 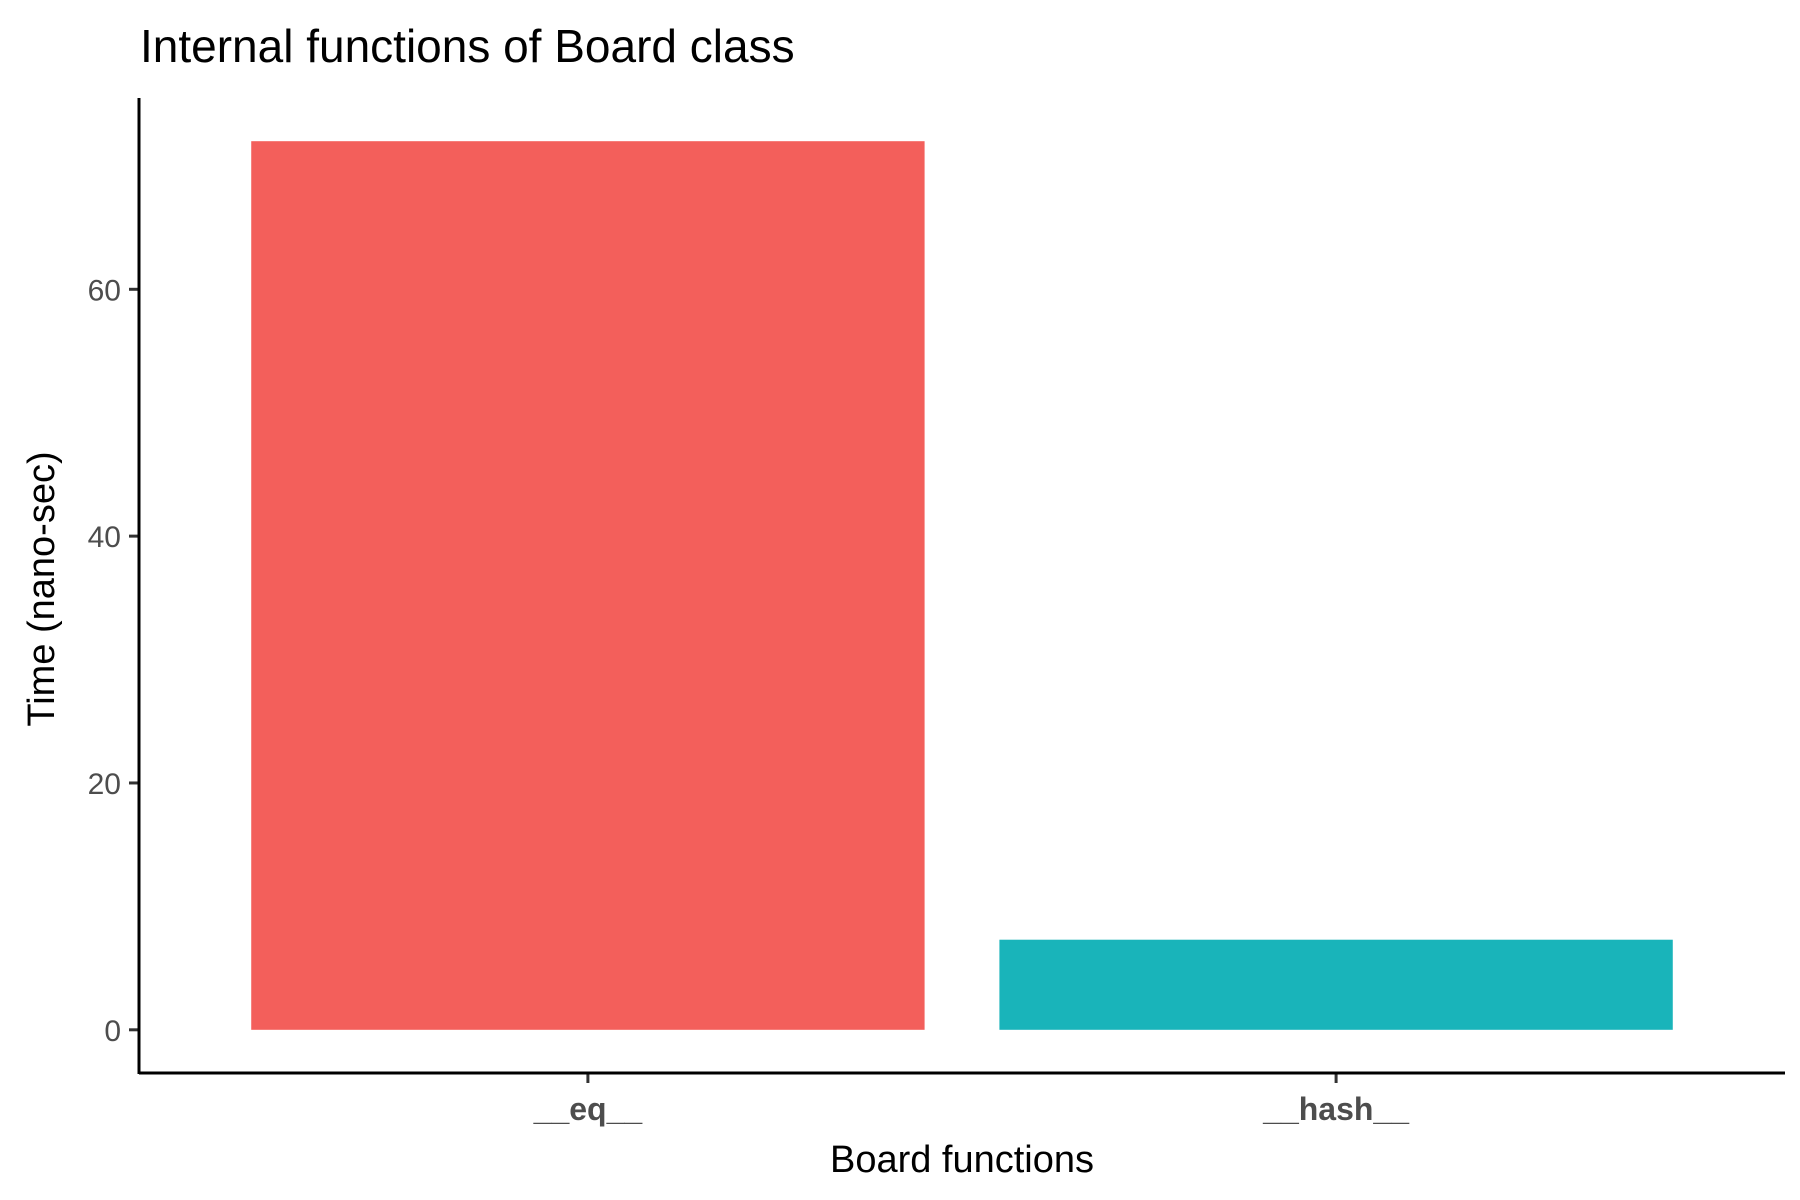 I want to click on y-tick-label: 40, so click(x=104, y=537).